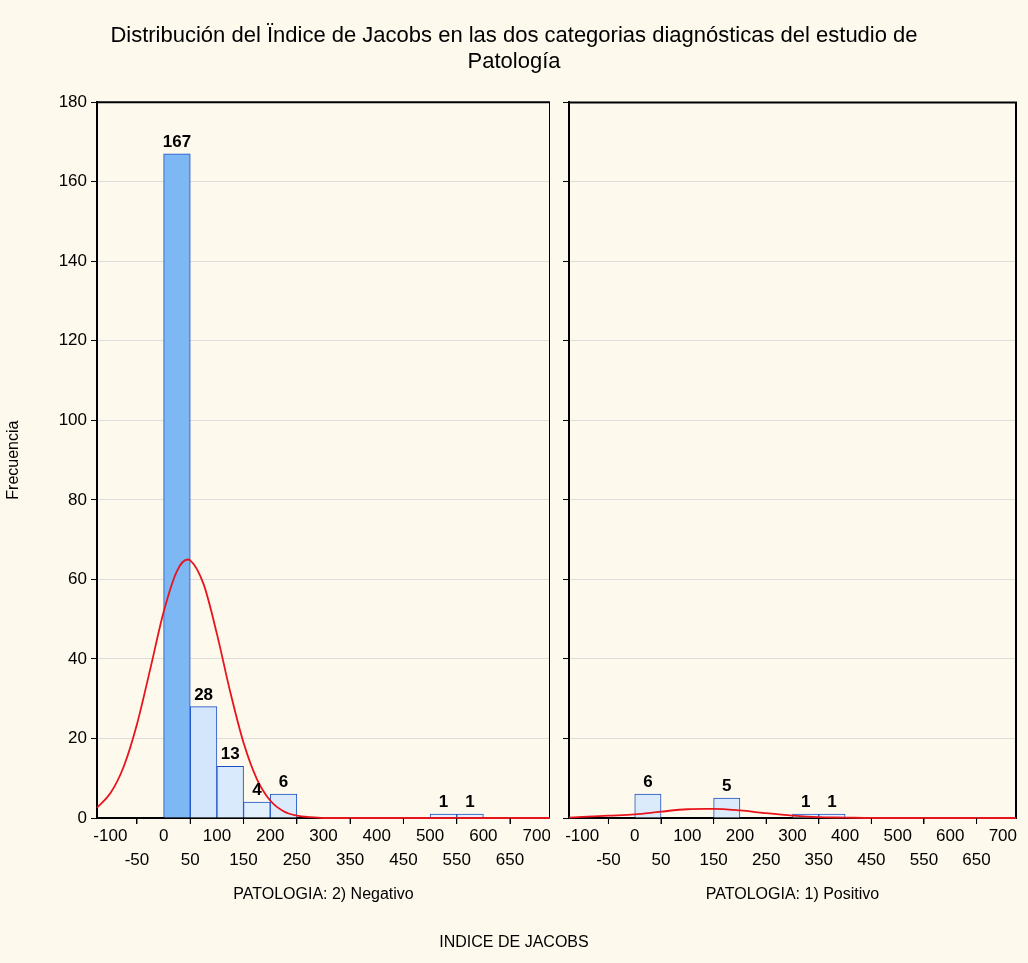  Describe the element at coordinates (514, 942) in the screenshot. I see `text: INDICE DE JACOBS` at that location.